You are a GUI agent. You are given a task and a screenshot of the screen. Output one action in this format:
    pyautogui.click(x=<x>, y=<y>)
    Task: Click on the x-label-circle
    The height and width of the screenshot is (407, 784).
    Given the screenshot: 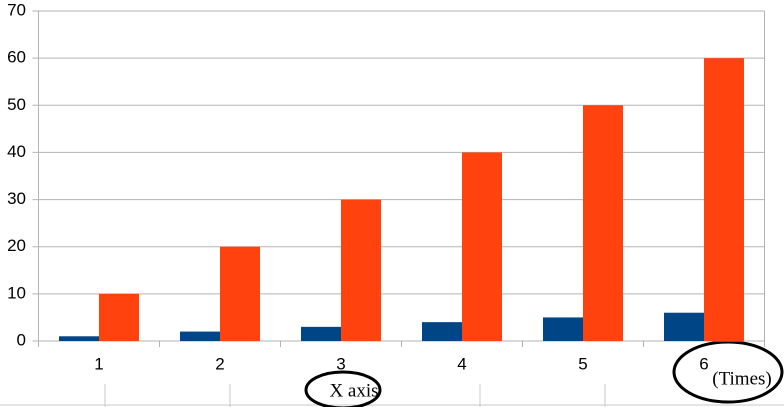 What is the action you would take?
    pyautogui.click(x=343, y=388)
    